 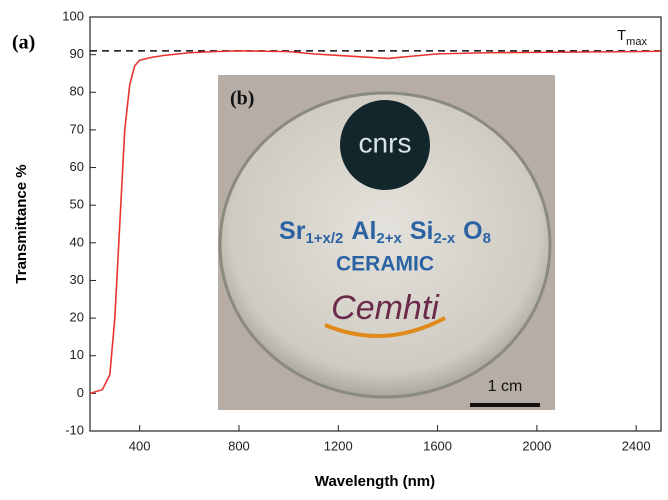 I want to click on formula-base: Si, so click(x=422, y=231).